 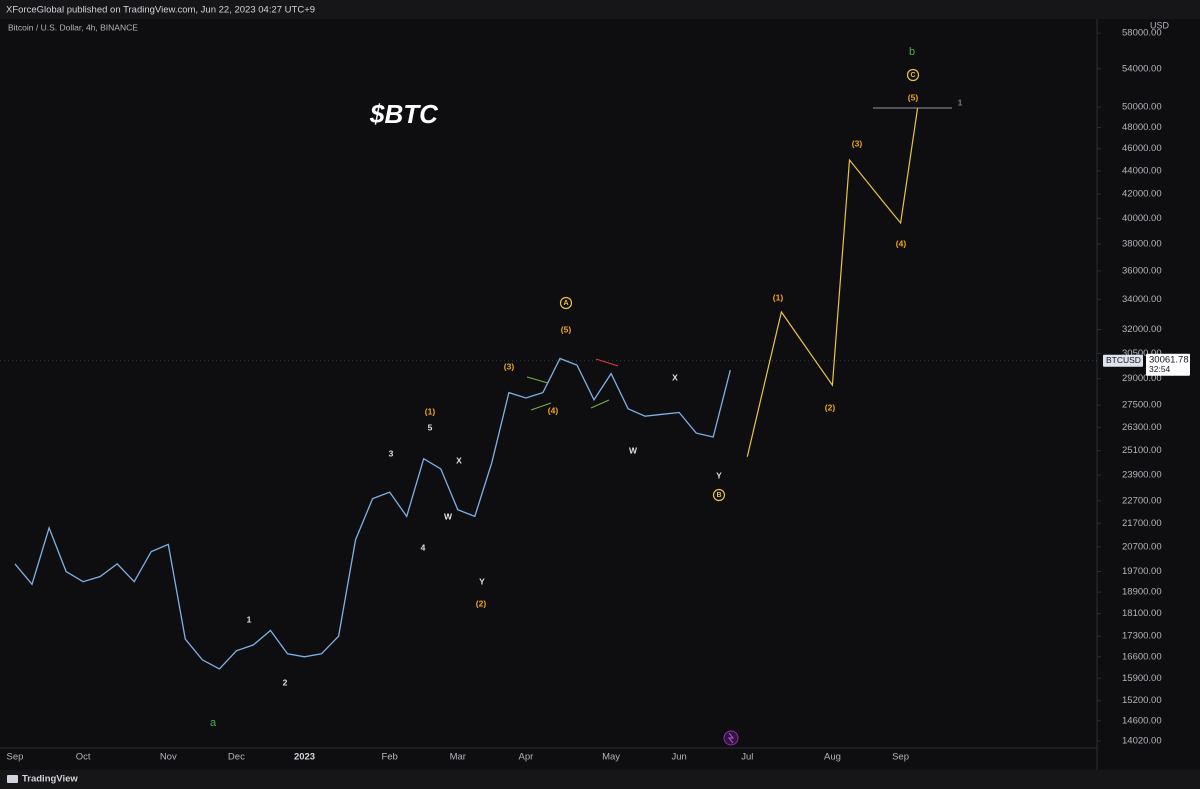 I want to click on y-tick-label: 21700.00, so click(x=1142, y=523).